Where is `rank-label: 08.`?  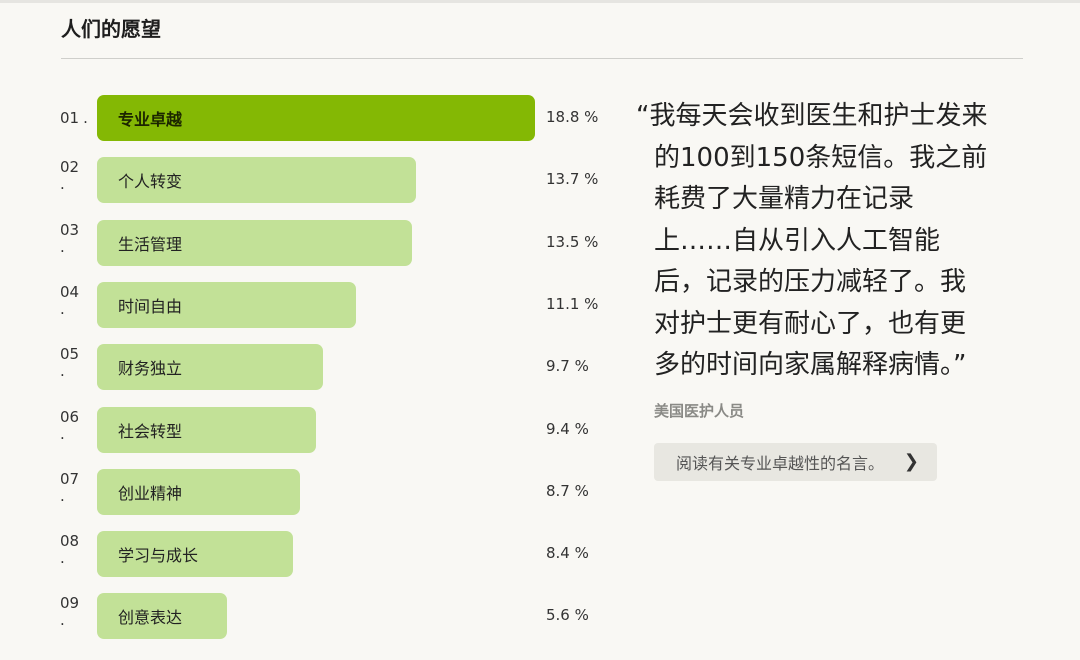
rank-label: 08. is located at coordinates (70, 549).